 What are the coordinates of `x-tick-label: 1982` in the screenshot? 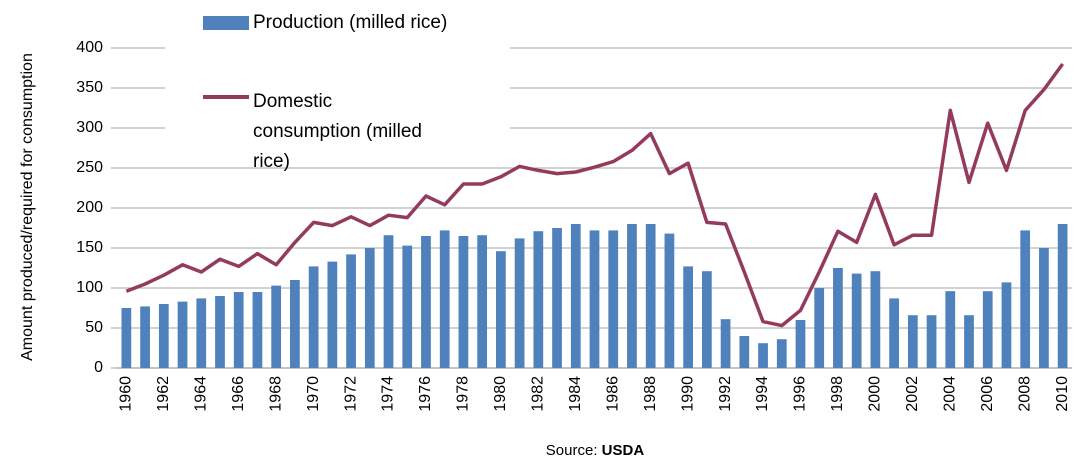 It's located at (538, 394).